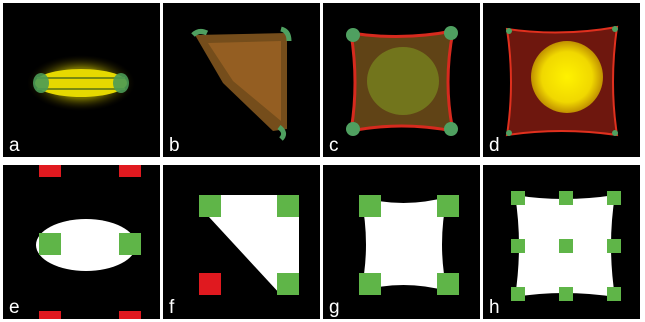 Image resolution: width=645 pixels, height=322 pixels. I want to click on ellipse-cell-micrograph, so click(81, 83).